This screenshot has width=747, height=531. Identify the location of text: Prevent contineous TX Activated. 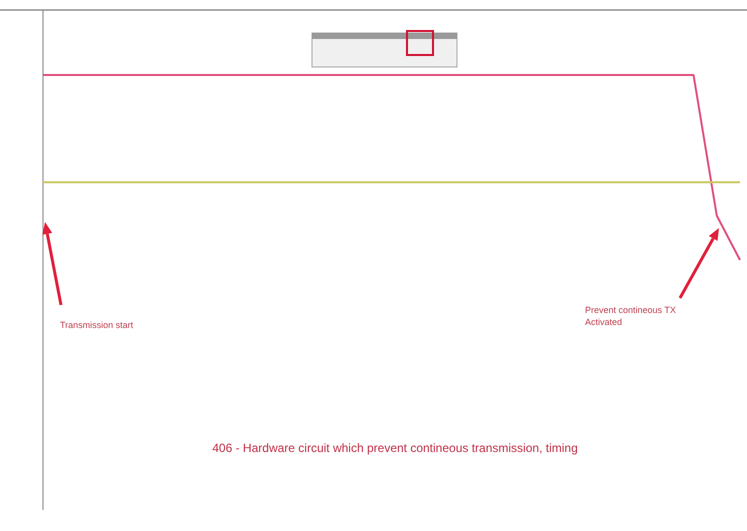
(630, 316).